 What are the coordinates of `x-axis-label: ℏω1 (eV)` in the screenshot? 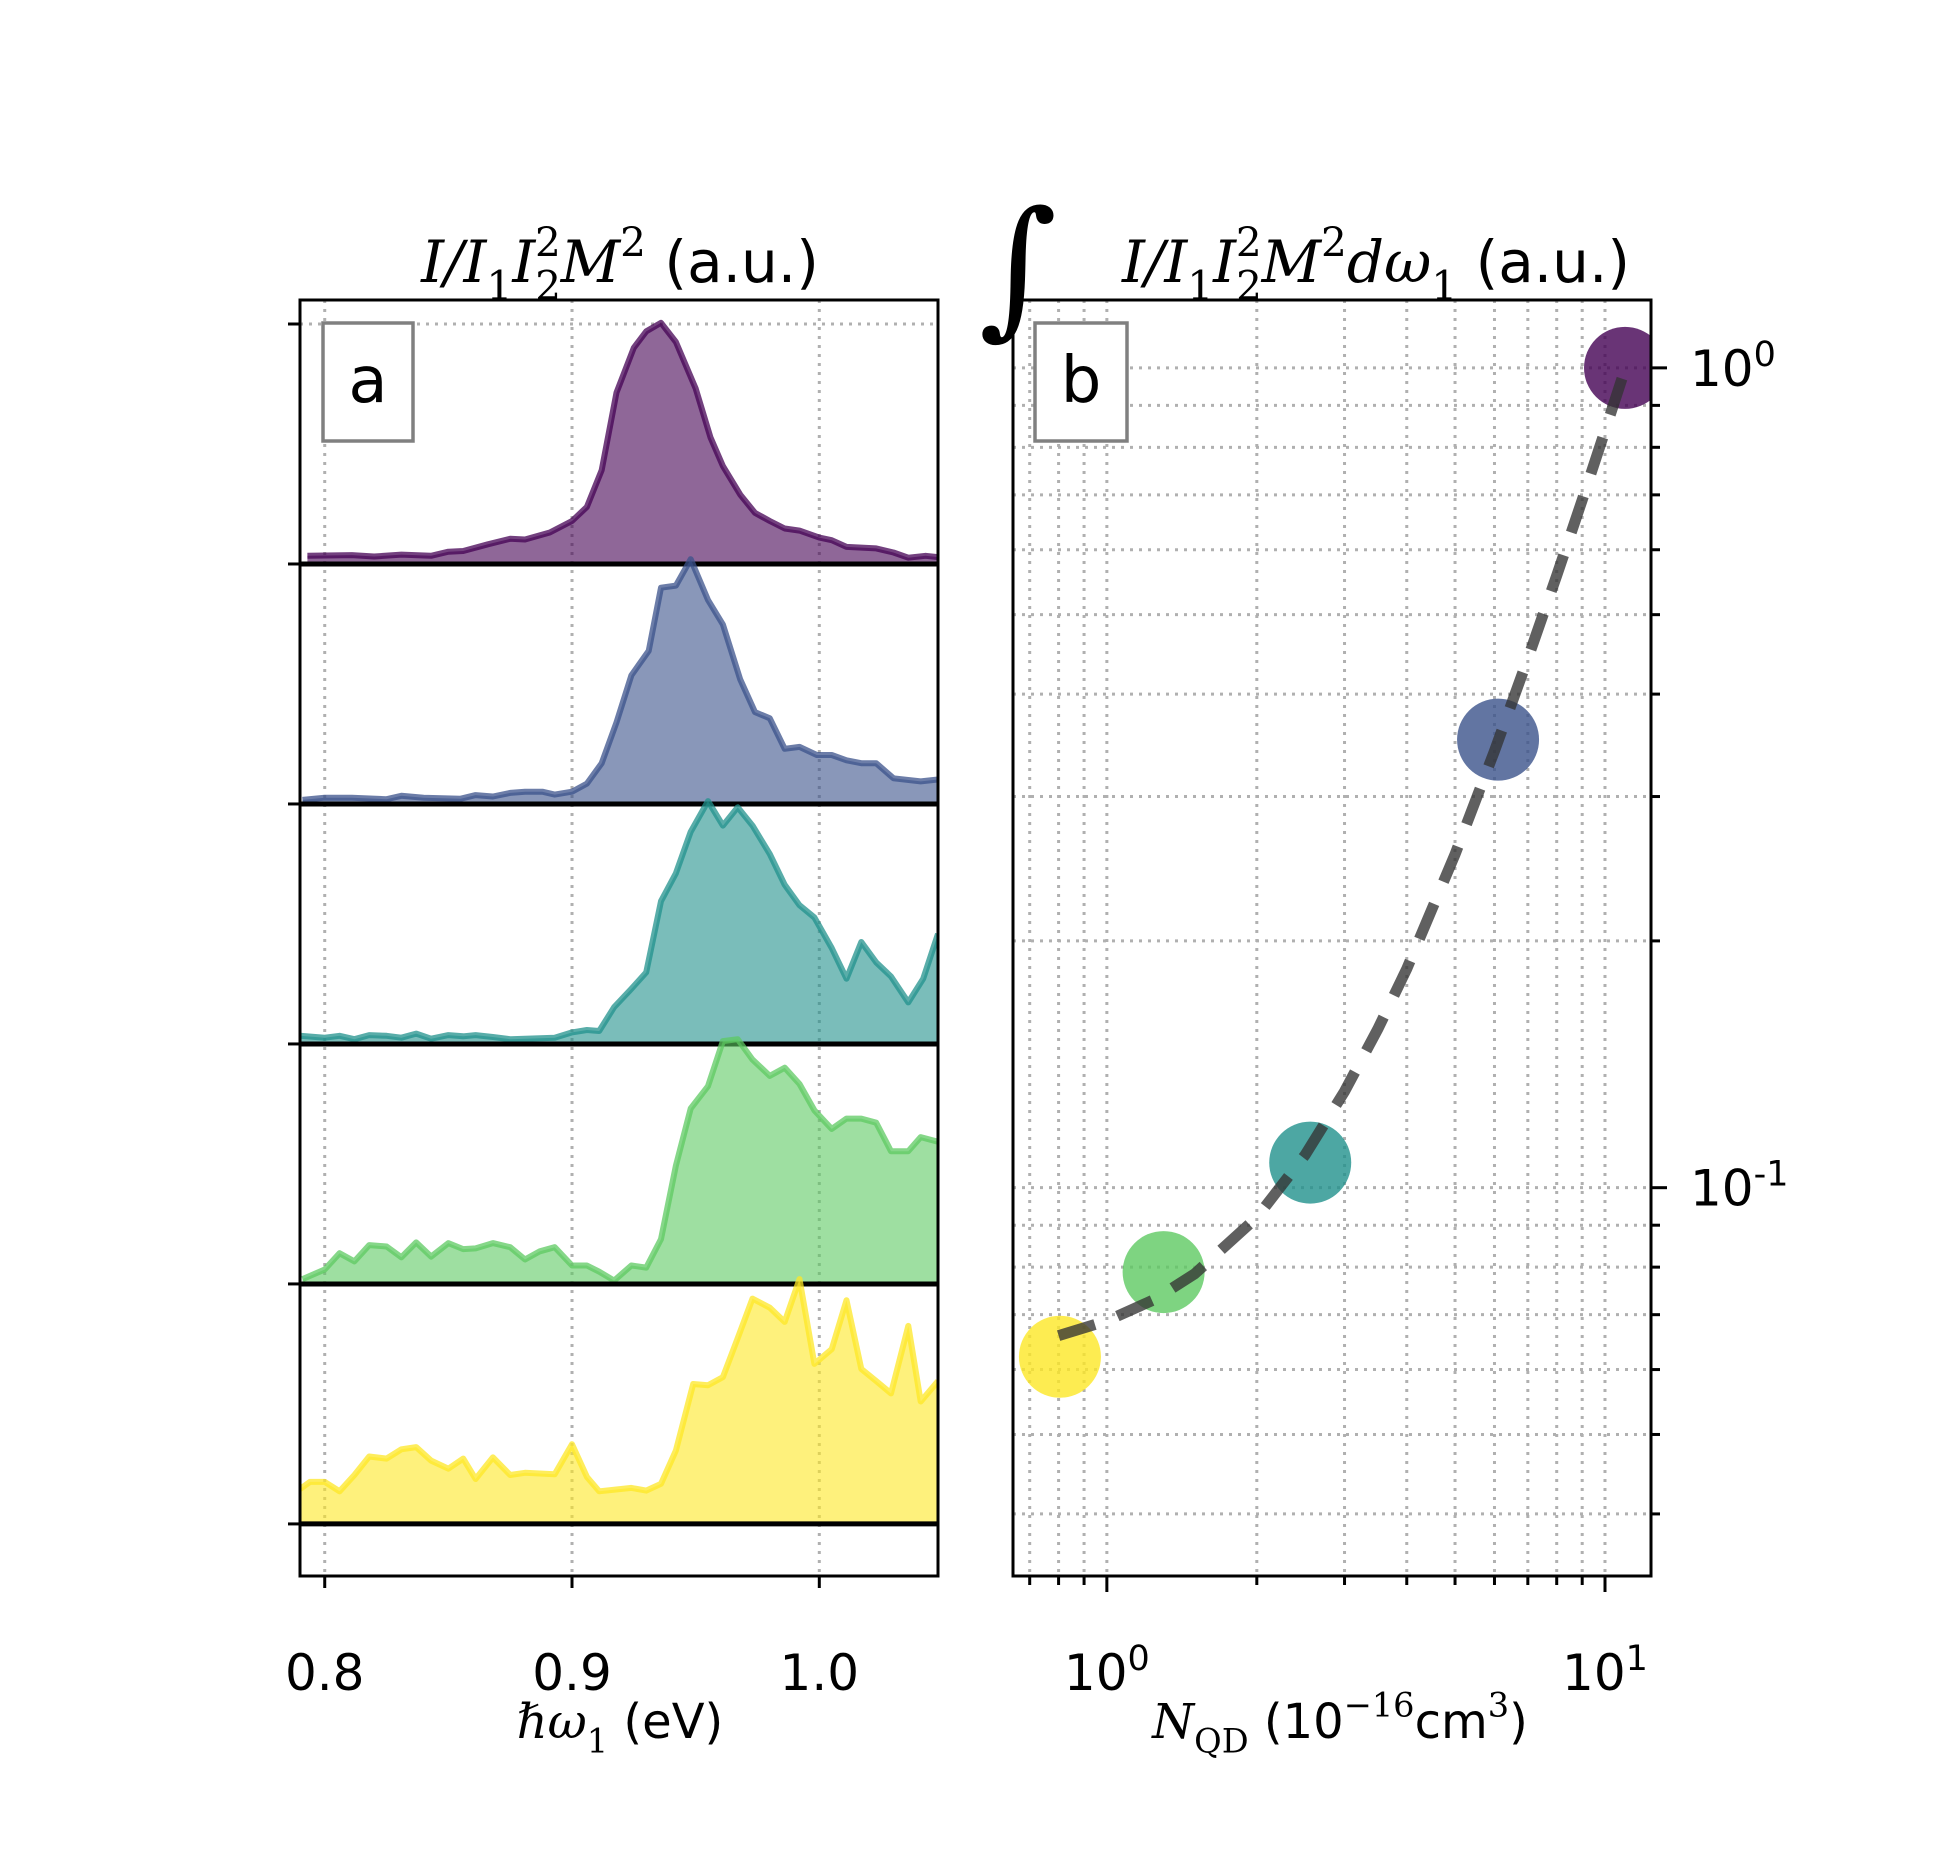 It's located at (620, 1727).